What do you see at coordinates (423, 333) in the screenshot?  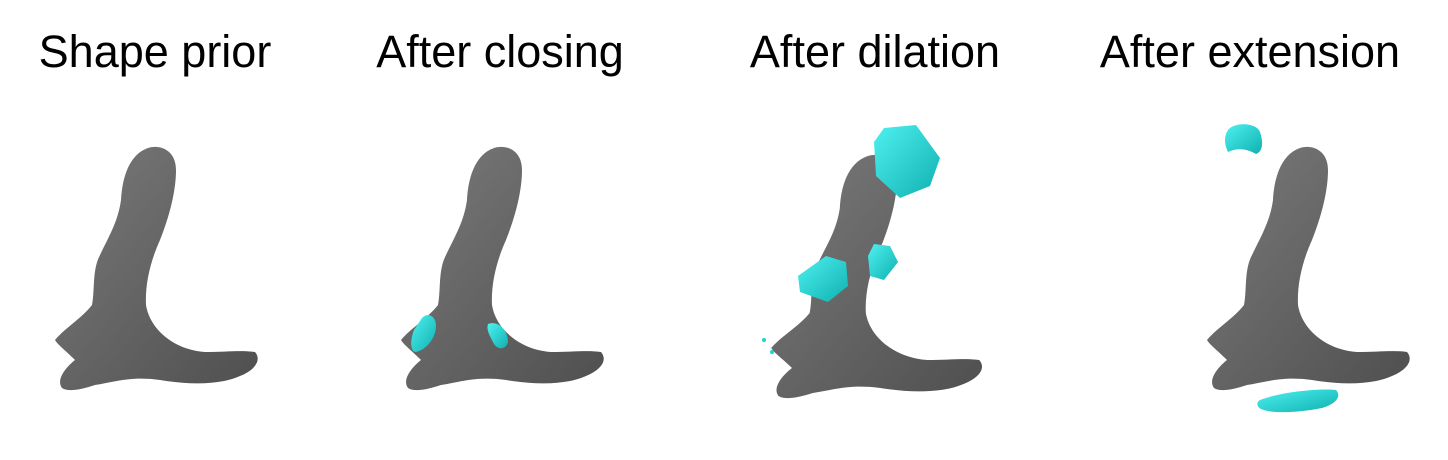 I see `closing-patch-left` at bounding box center [423, 333].